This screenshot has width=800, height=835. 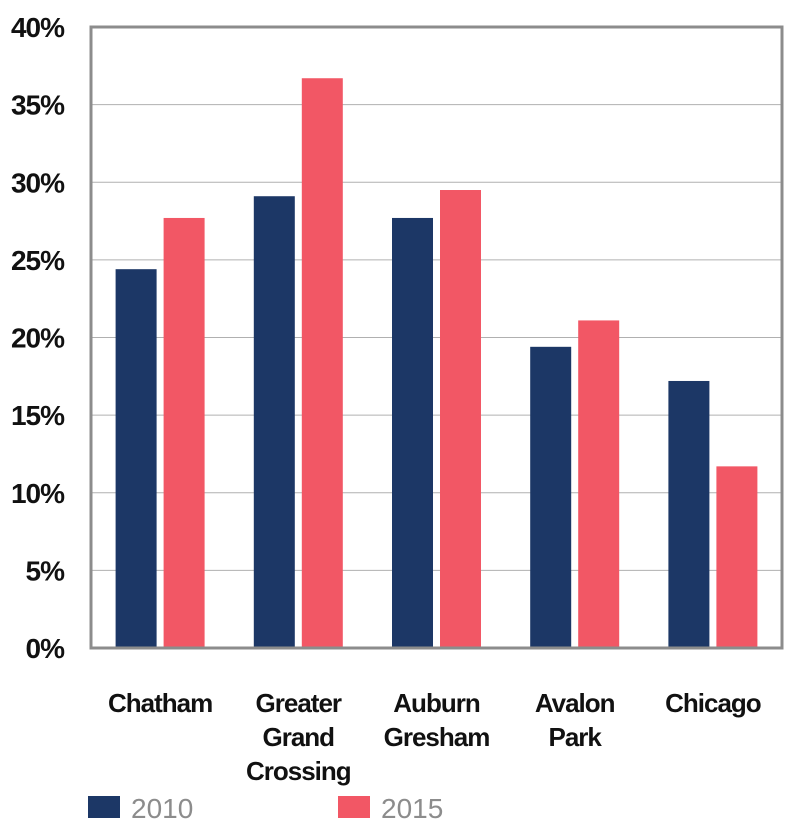 What do you see at coordinates (38, 415) in the screenshot?
I see `y-tick-label: 15%` at bounding box center [38, 415].